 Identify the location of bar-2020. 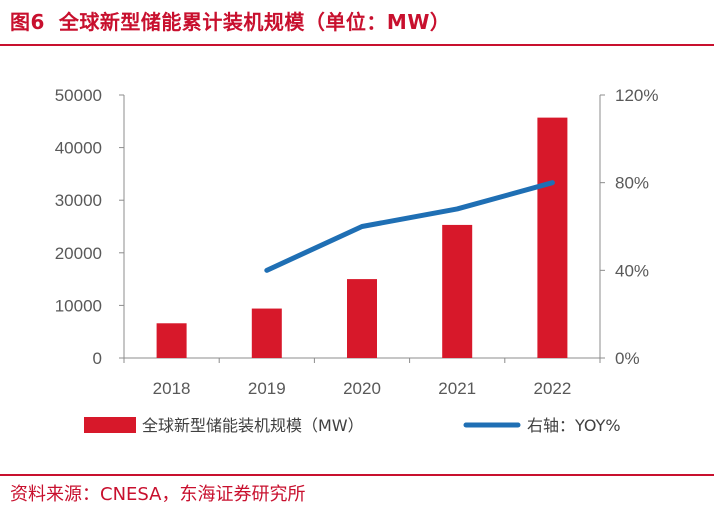
(362, 318).